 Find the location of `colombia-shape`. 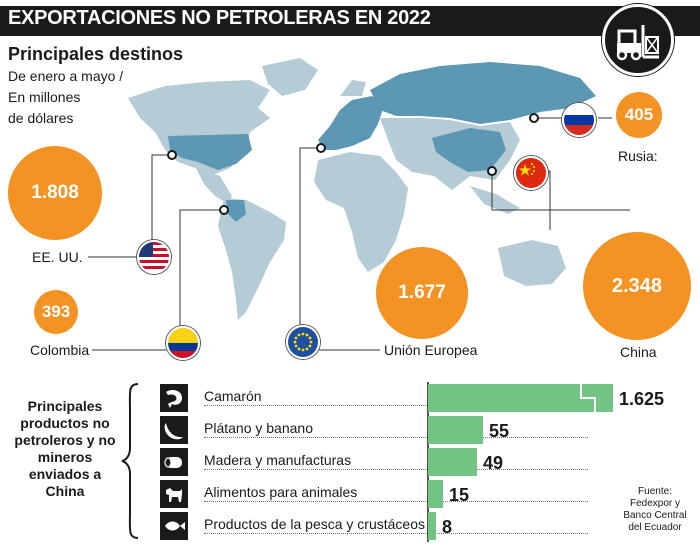

colombia-shape is located at coordinates (236, 211).